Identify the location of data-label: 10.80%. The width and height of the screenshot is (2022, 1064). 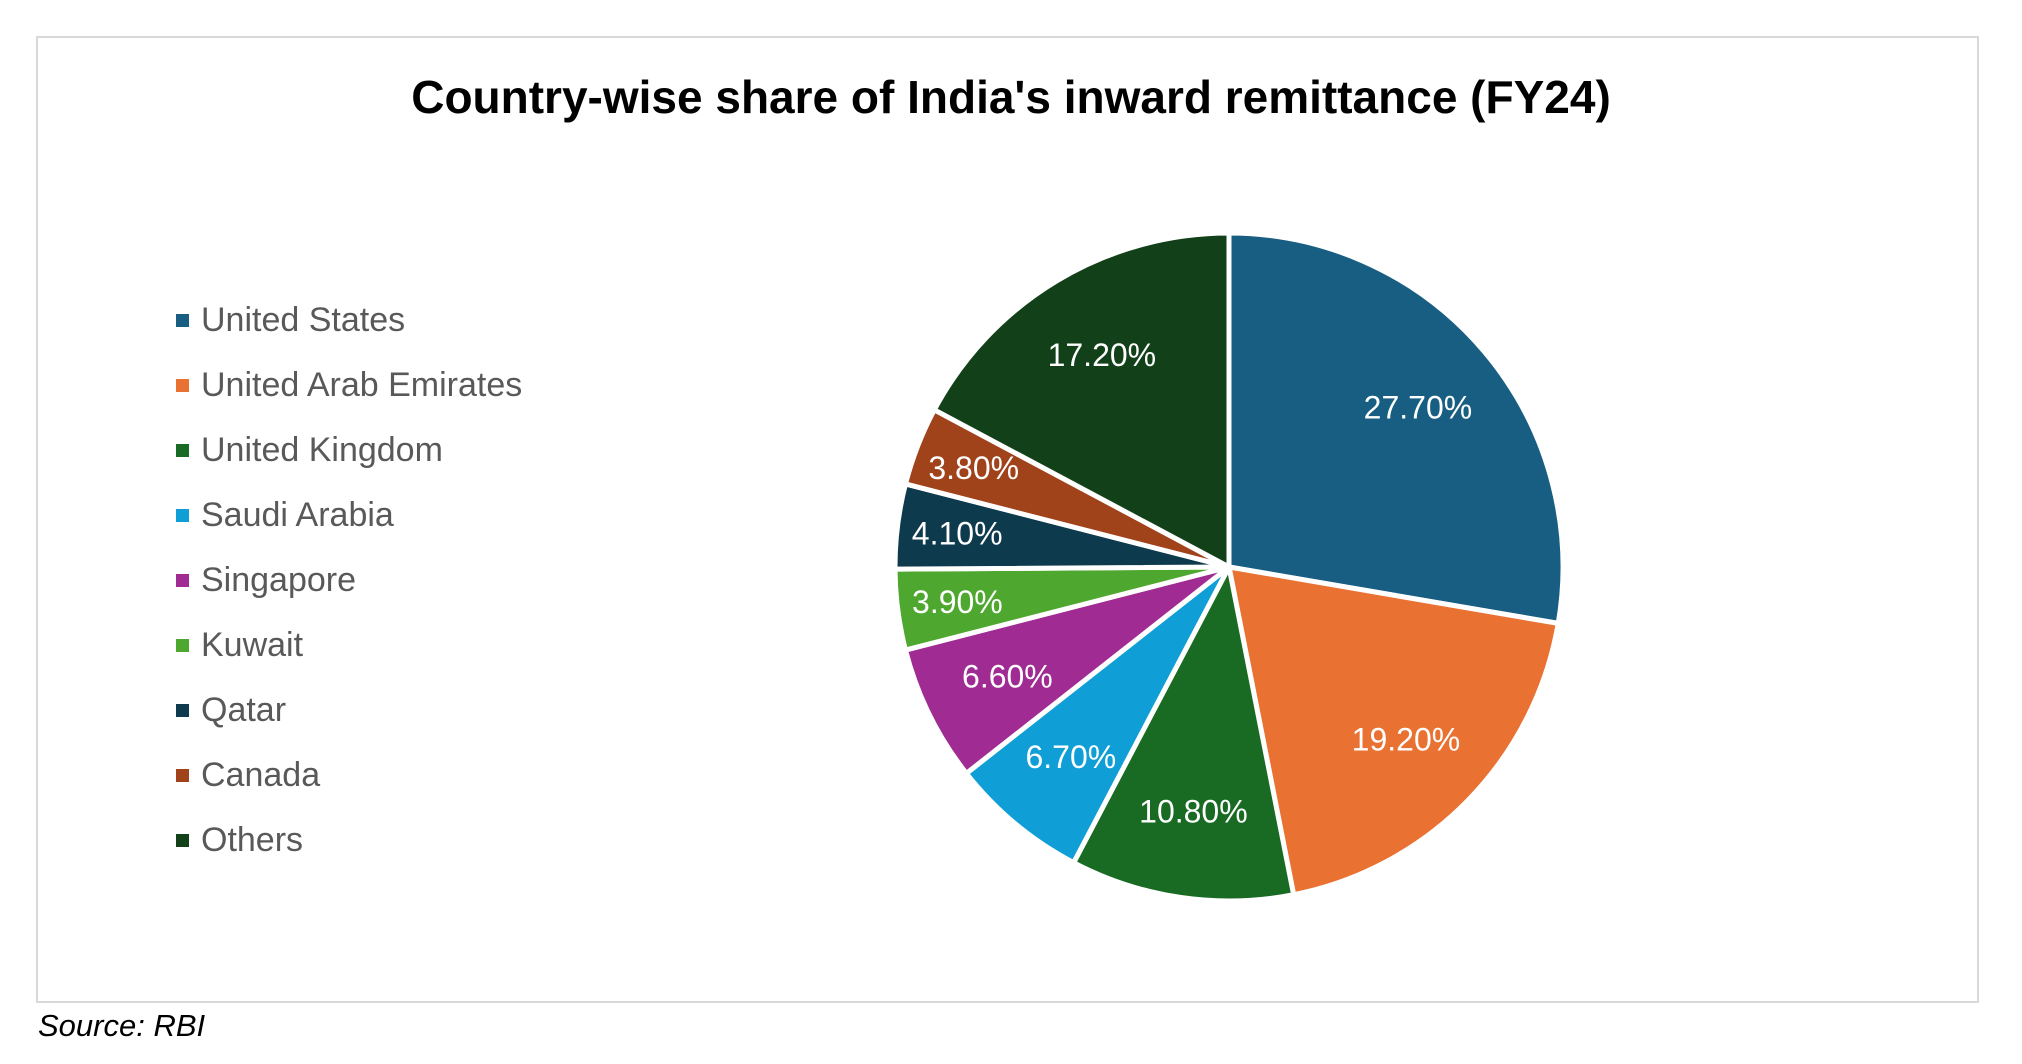
(1193, 812).